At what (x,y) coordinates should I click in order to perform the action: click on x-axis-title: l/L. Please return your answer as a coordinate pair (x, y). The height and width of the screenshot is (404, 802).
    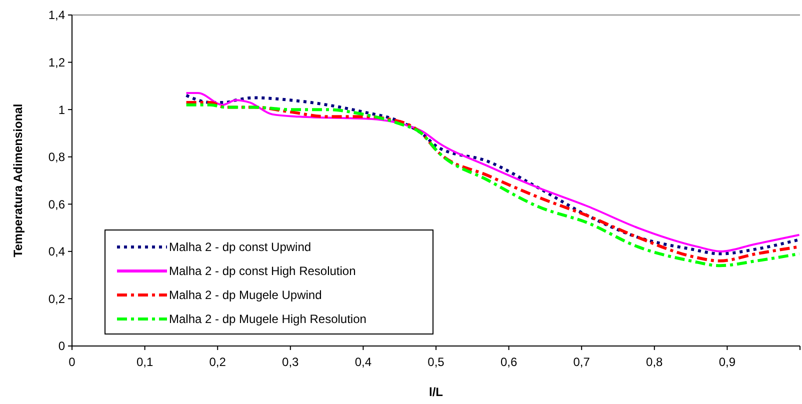
    Looking at the image, I should click on (436, 392).